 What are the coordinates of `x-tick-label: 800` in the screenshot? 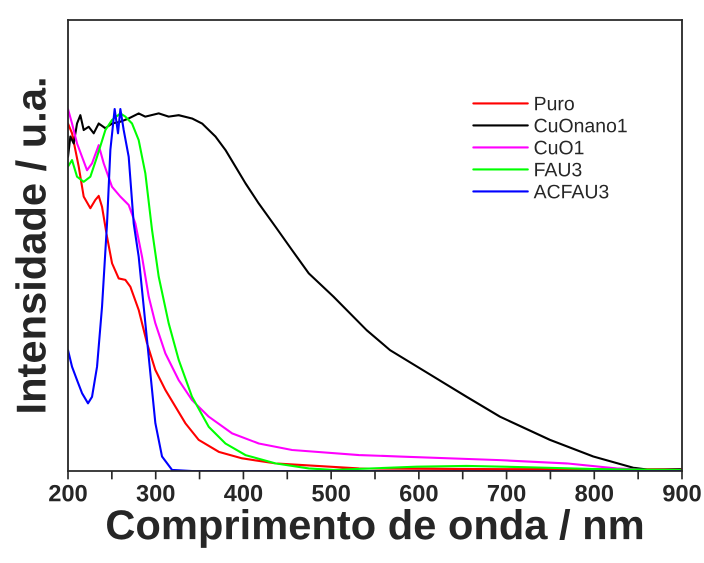 It's located at (594, 493).